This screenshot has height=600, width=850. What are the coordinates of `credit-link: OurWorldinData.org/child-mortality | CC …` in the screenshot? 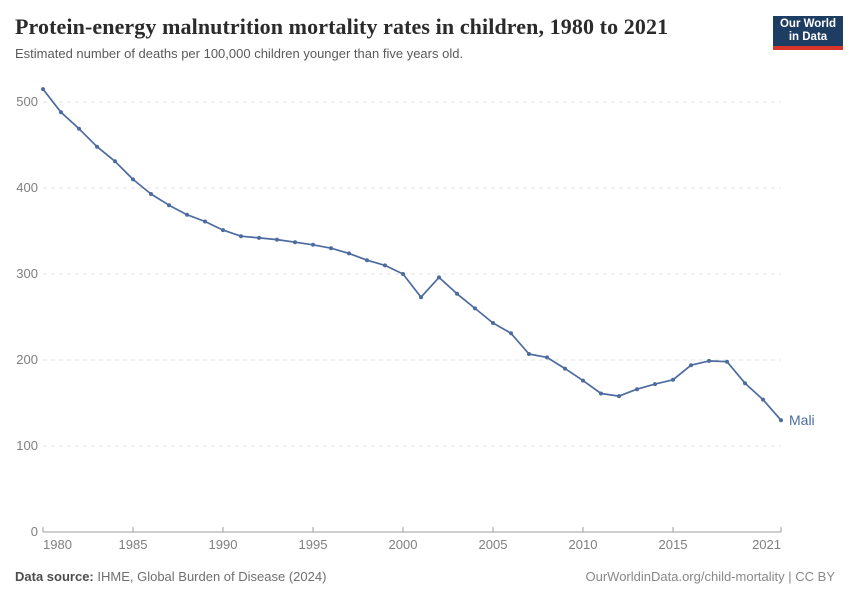 It's located at (710, 576).